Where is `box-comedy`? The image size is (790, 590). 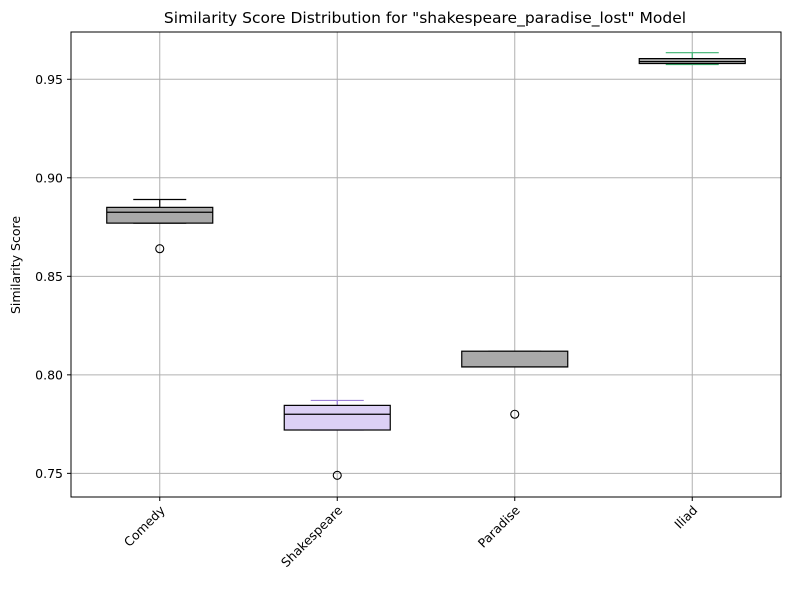 box-comedy is located at coordinates (160, 226).